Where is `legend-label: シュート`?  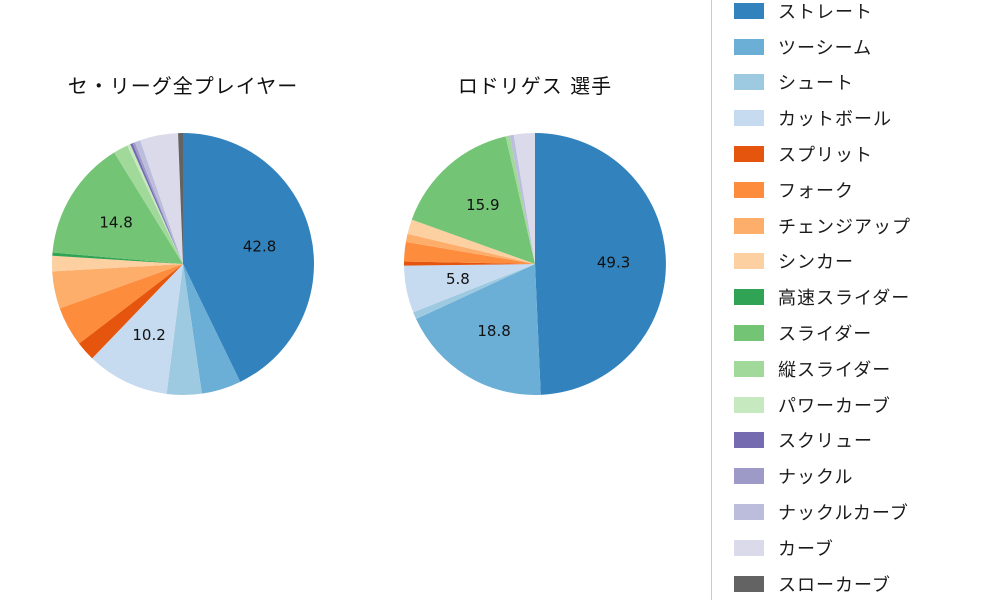 legend-label: シュート is located at coordinates (816, 84).